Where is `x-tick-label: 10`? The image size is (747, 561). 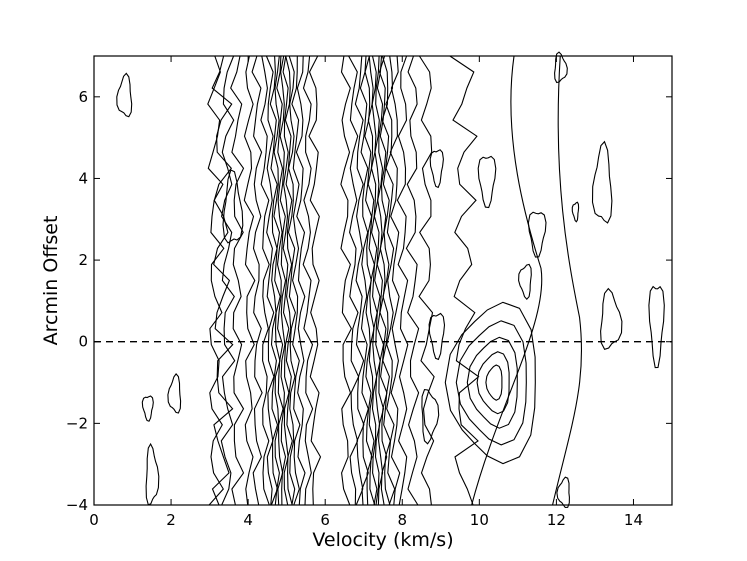
x-tick-label: 10 is located at coordinates (479, 520).